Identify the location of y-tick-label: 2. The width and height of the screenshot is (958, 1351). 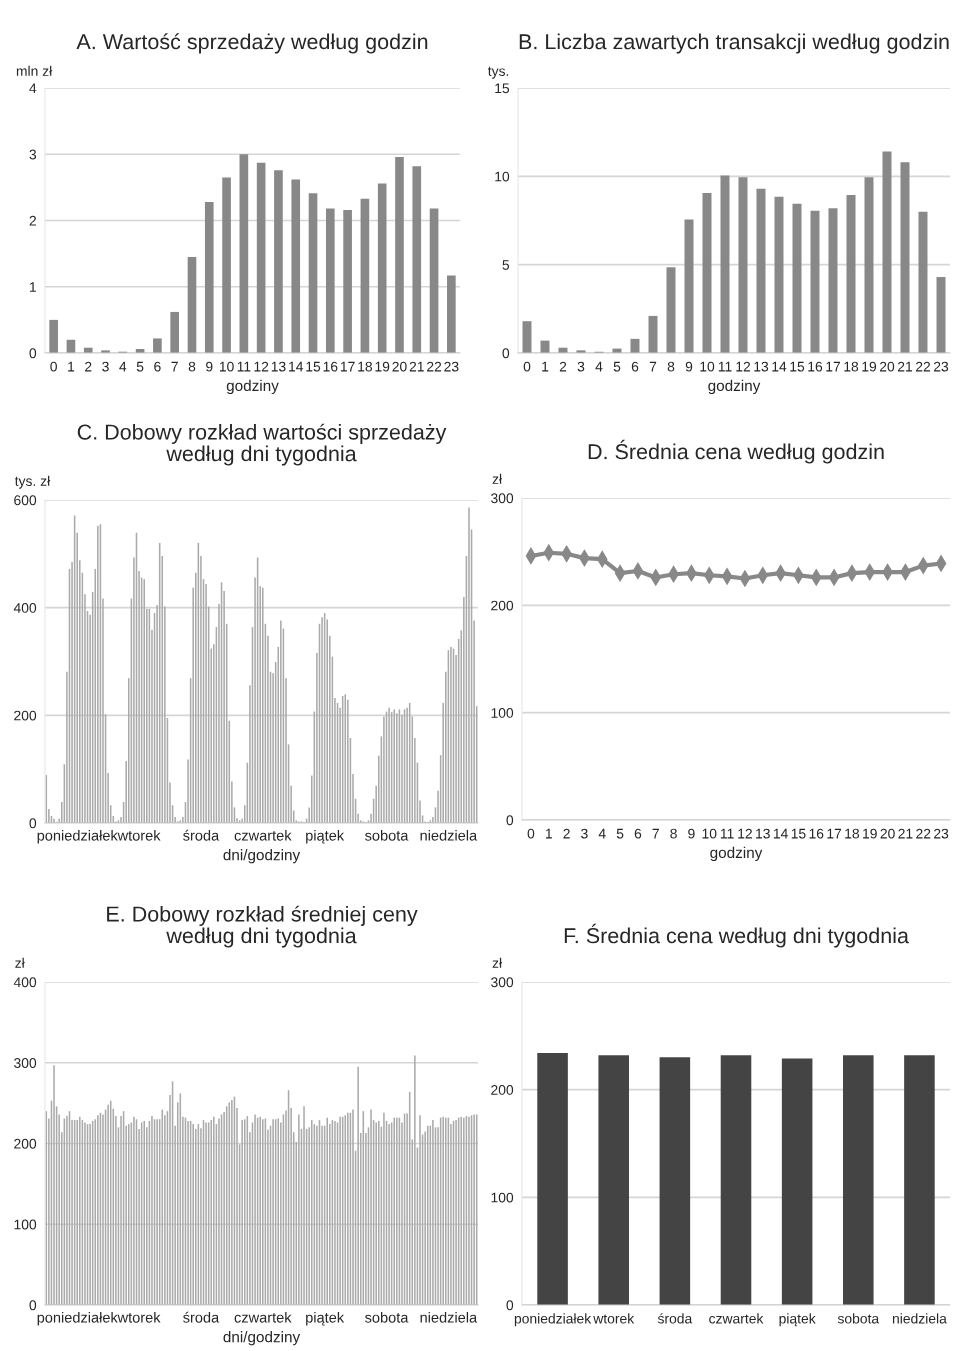
(32, 220).